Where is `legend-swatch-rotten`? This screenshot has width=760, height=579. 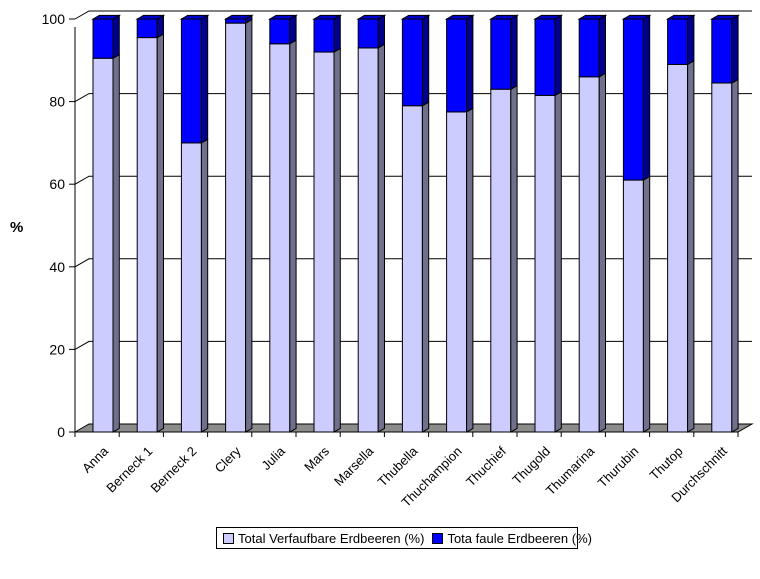
legend-swatch-rotten is located at coordinates (438, 538).